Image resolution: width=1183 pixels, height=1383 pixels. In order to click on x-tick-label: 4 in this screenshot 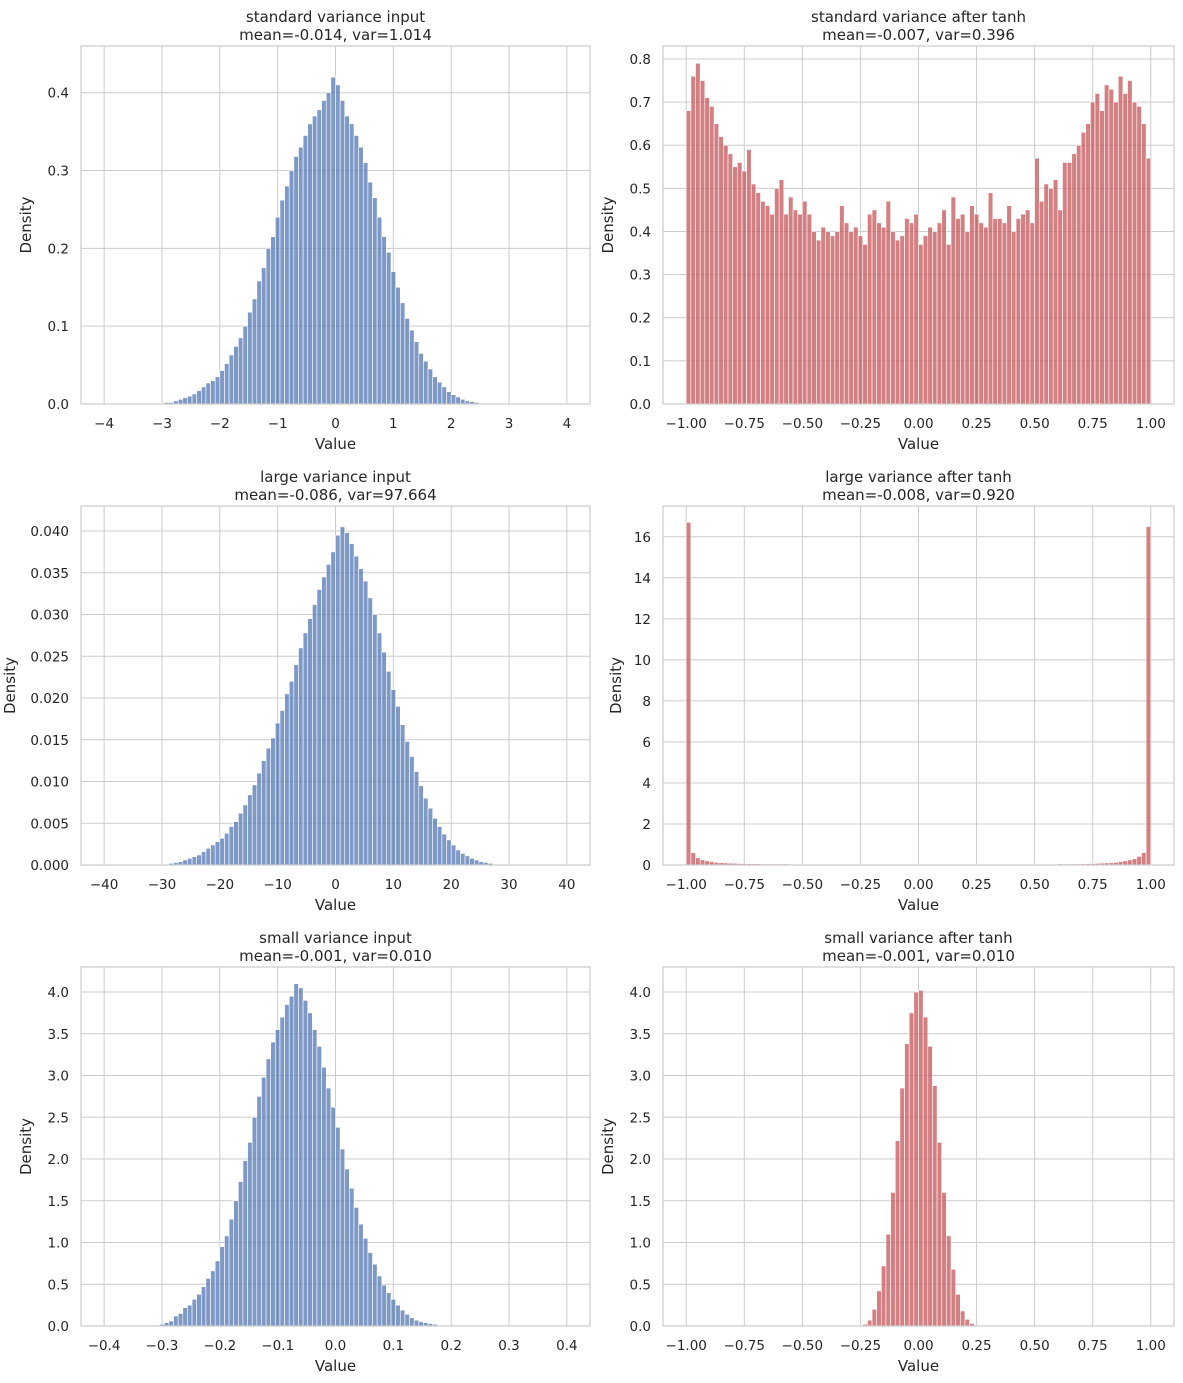, I will do `click(567, 424)`.